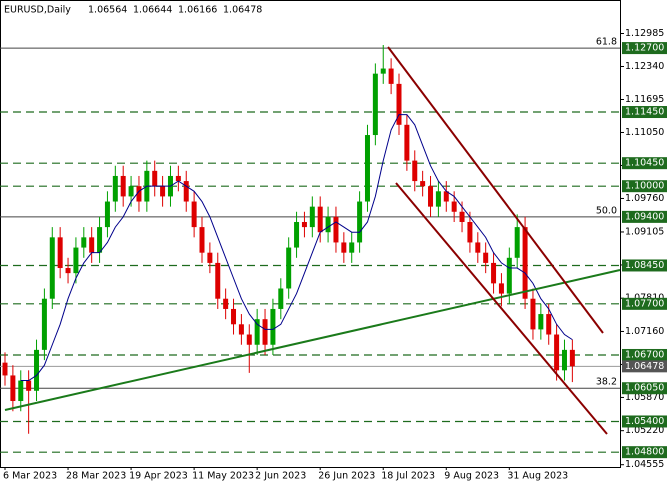  What do you see at coordinates (644, 366) in the screenshot?
I see `current-price-label: 1.06478` at bounding box center [644, 366].